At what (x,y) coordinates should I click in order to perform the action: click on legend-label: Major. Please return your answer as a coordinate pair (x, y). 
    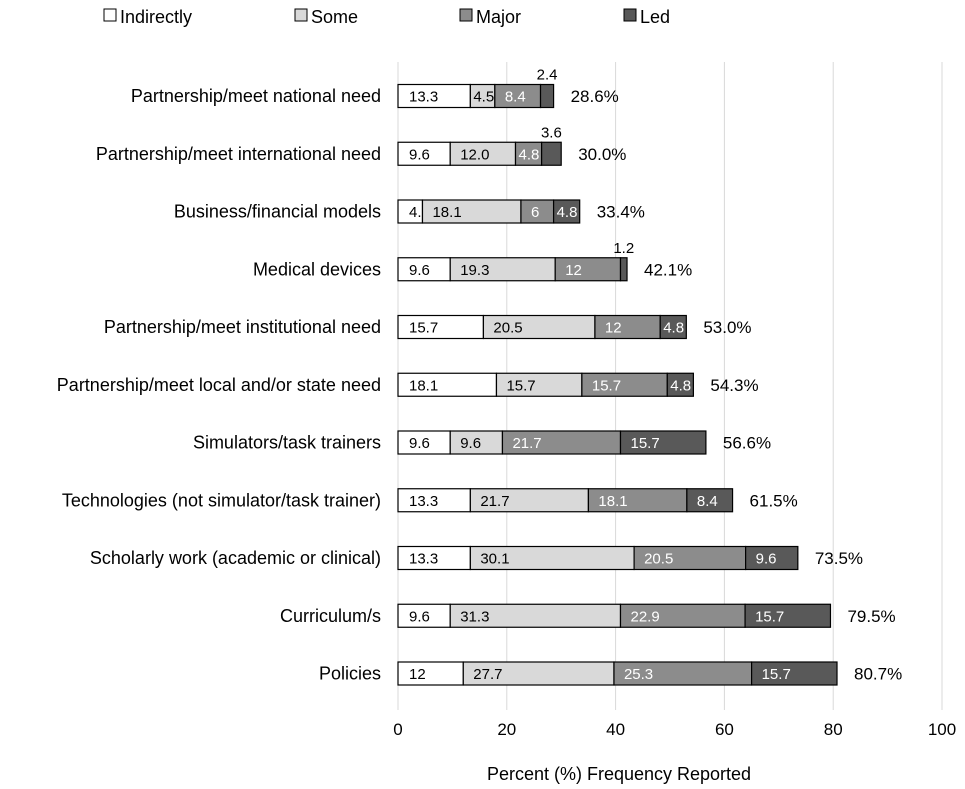
    Looking at the image, I should click on (498, 17).